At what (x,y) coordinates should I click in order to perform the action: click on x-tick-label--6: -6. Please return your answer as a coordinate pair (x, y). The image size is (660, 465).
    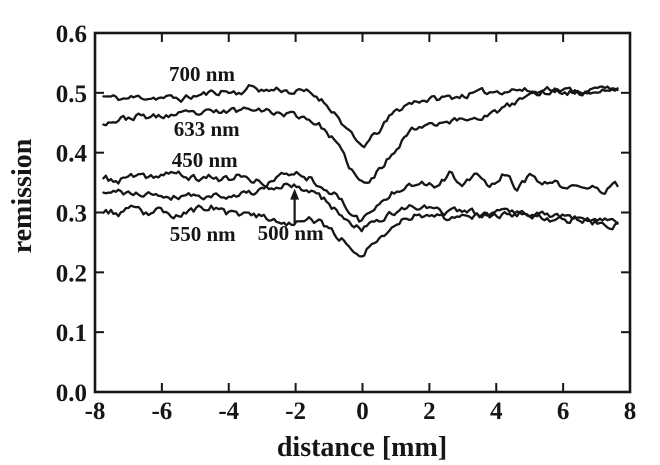
    Looking at the image, I should click on (161, 411).